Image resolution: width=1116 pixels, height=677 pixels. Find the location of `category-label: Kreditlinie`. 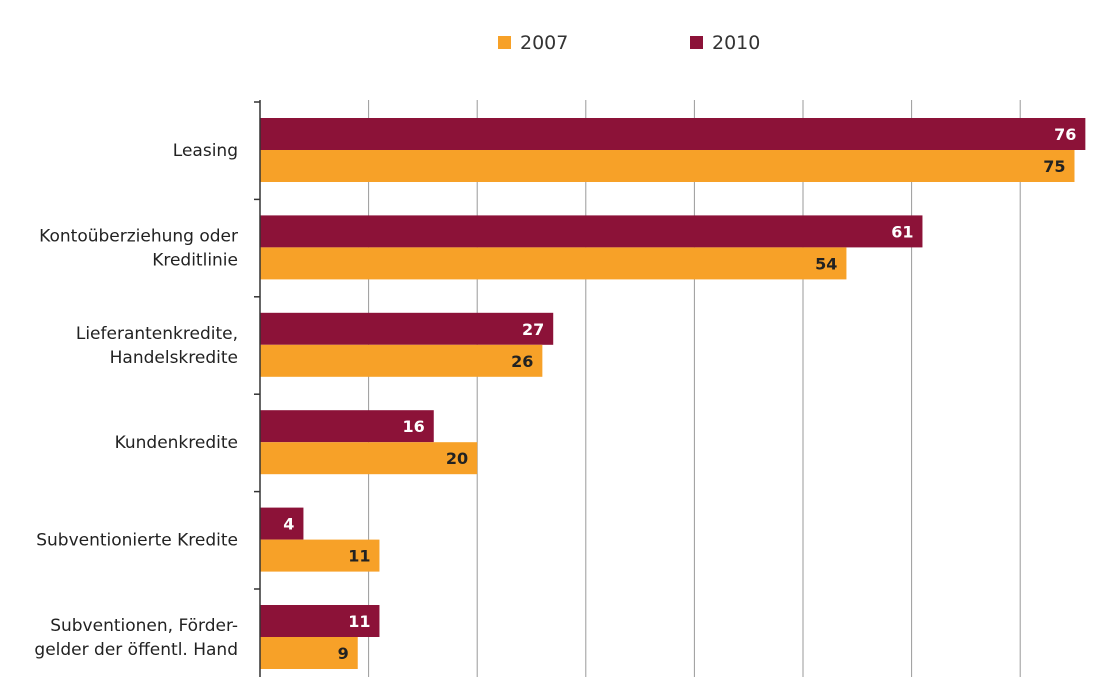

category-label: Kreditlinie is located at coordinates (195, 260).